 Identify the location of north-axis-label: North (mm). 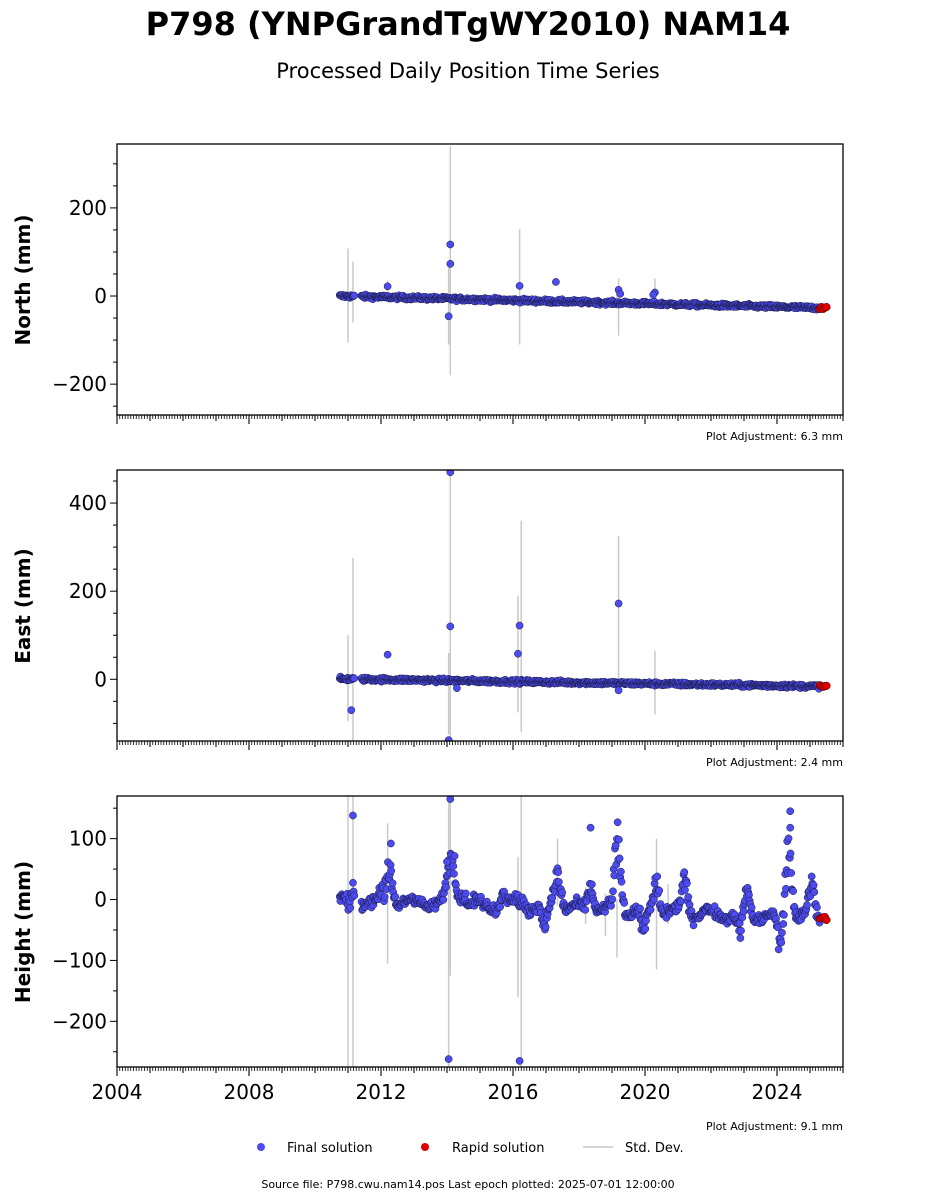
(23, 279).